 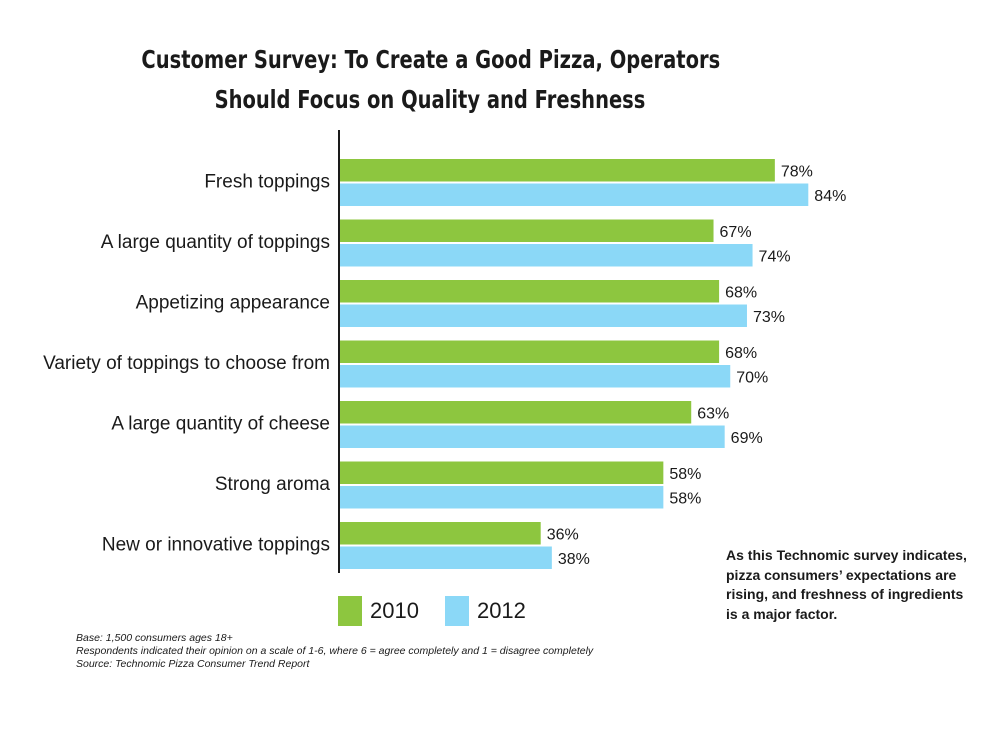 What do you see at coordinates (752, 377) in the screenshot?
I see `value-label-2012: 70%` at bounding box center [752, 377].